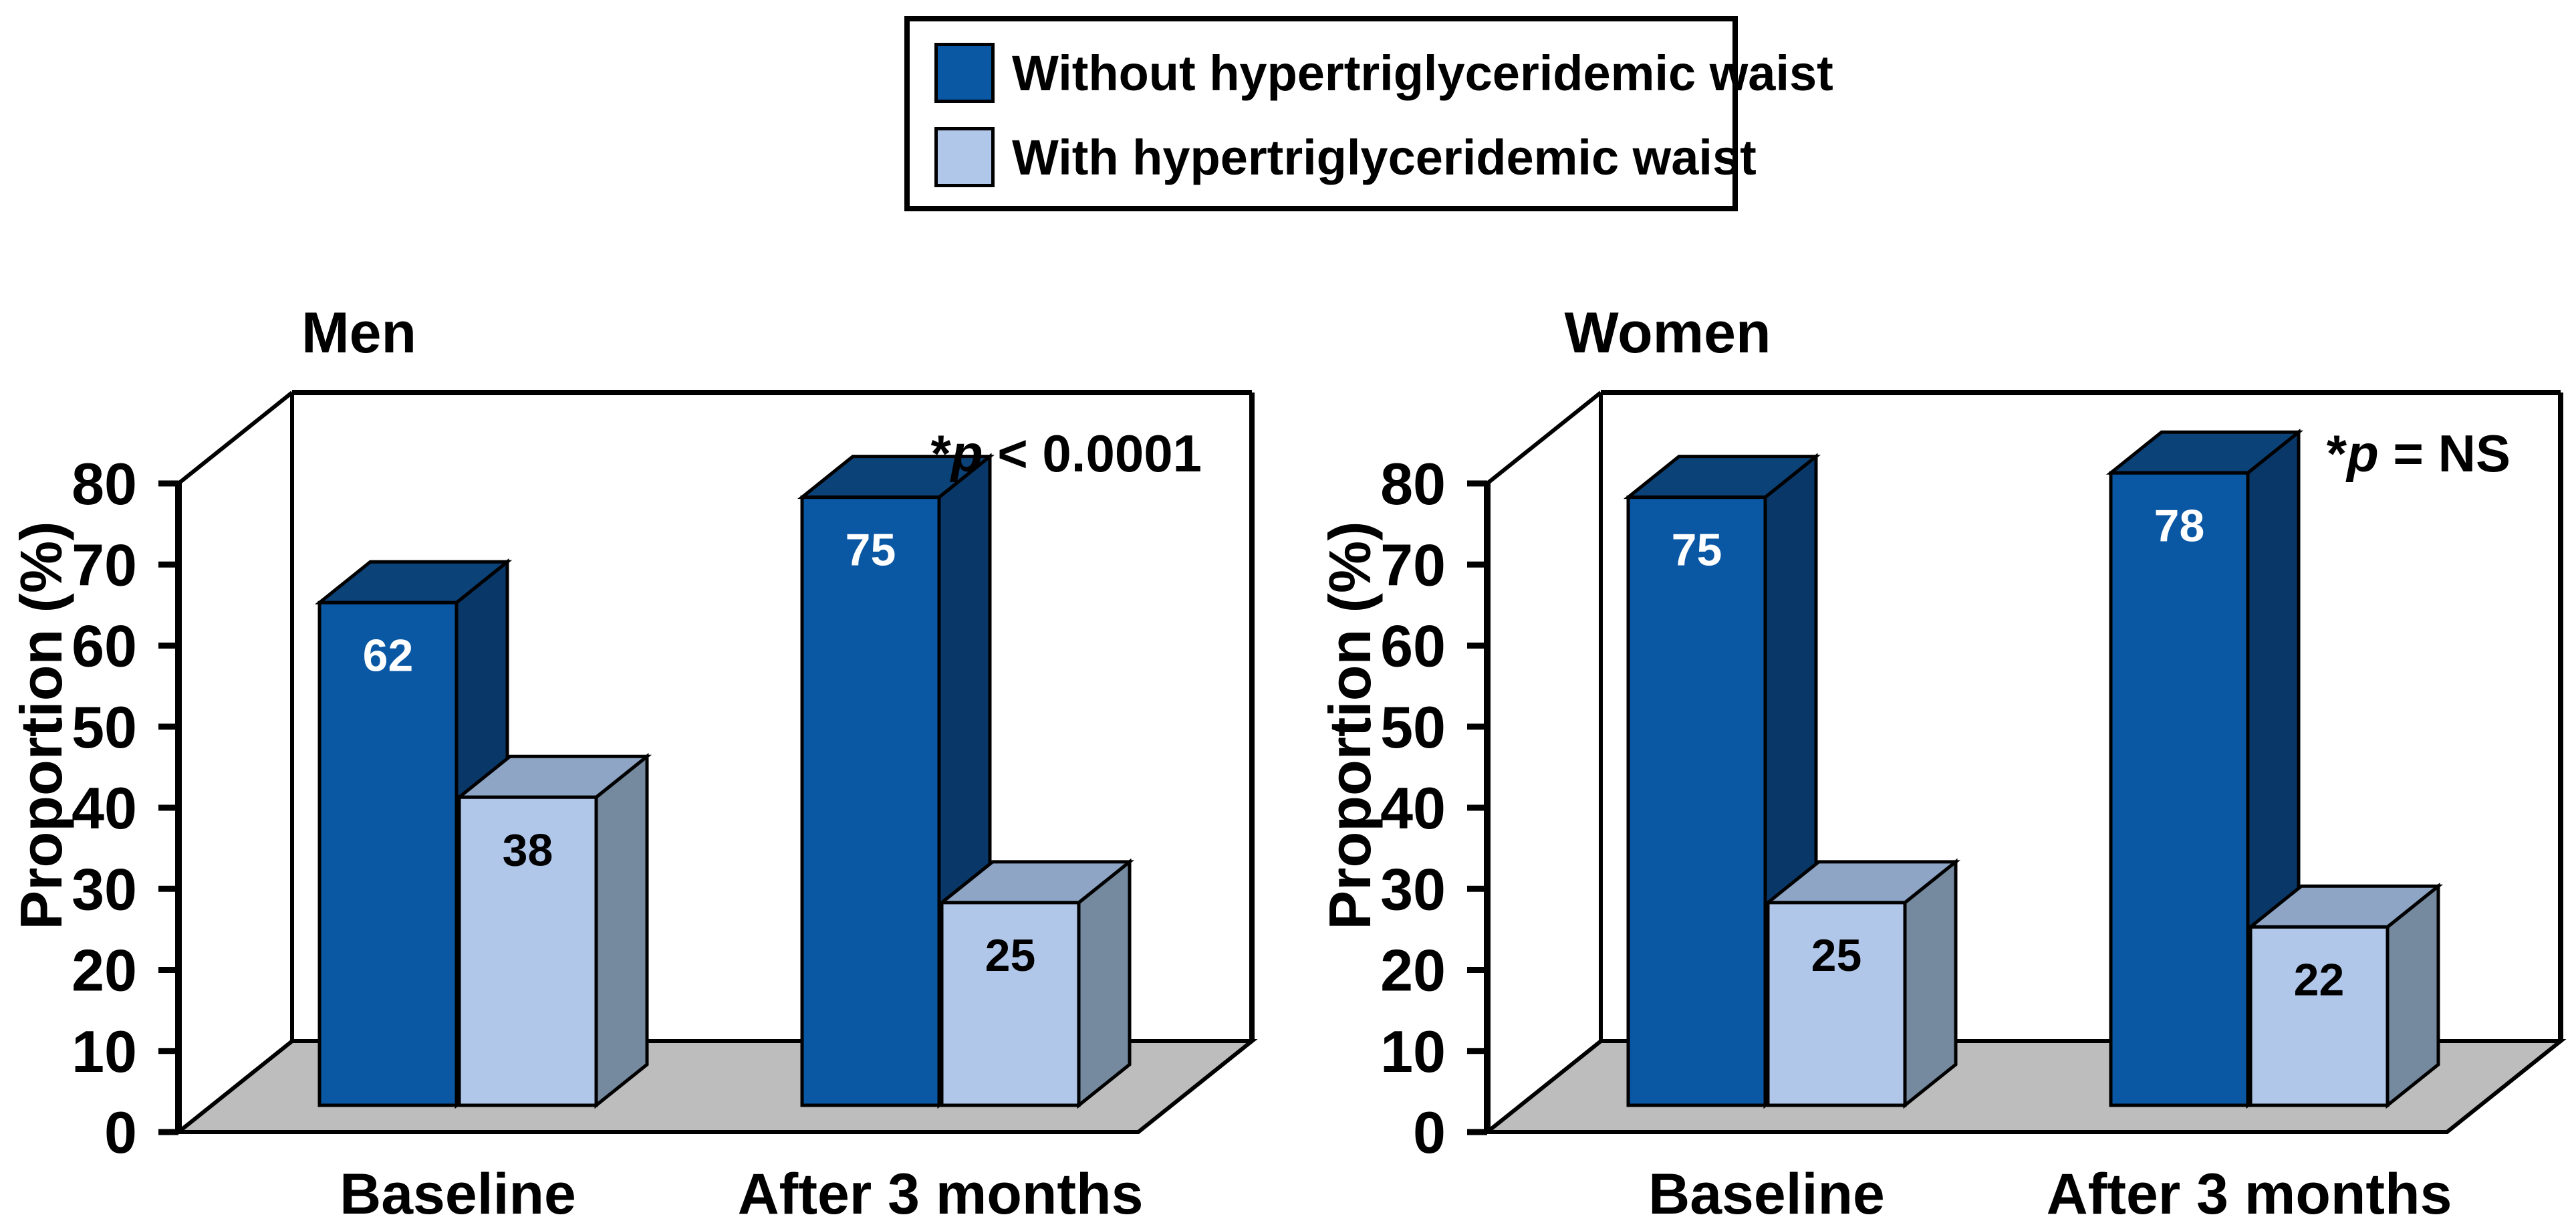  I want to click on bar-women-after-3-months-without, so click(2179, 789).